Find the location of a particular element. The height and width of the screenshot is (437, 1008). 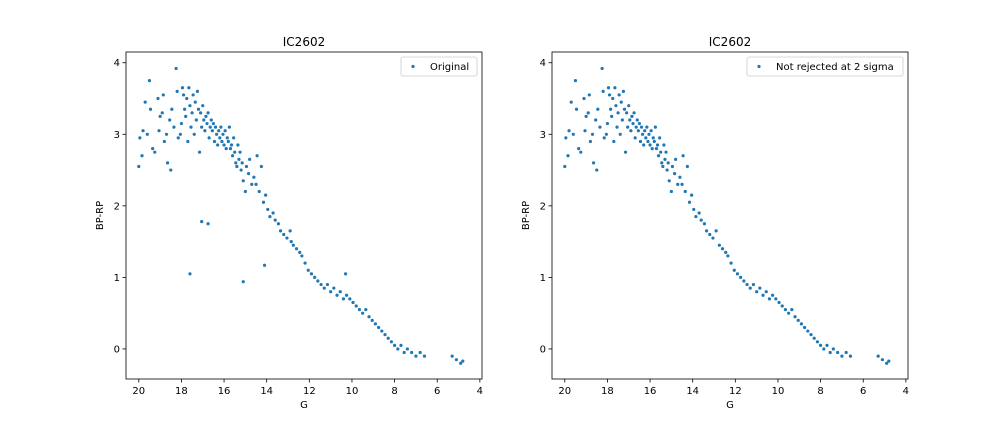

y-tick-label: 4 is located at coordinates (543, 63).